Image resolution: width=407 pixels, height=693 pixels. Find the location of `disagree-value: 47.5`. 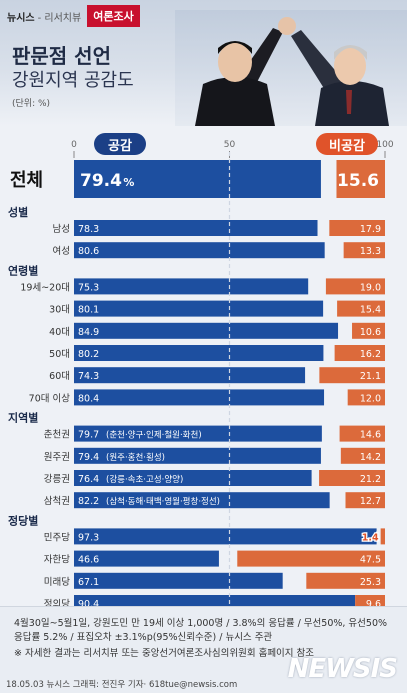

disagree-value: 47.5 is located at coordinates (370, 560).